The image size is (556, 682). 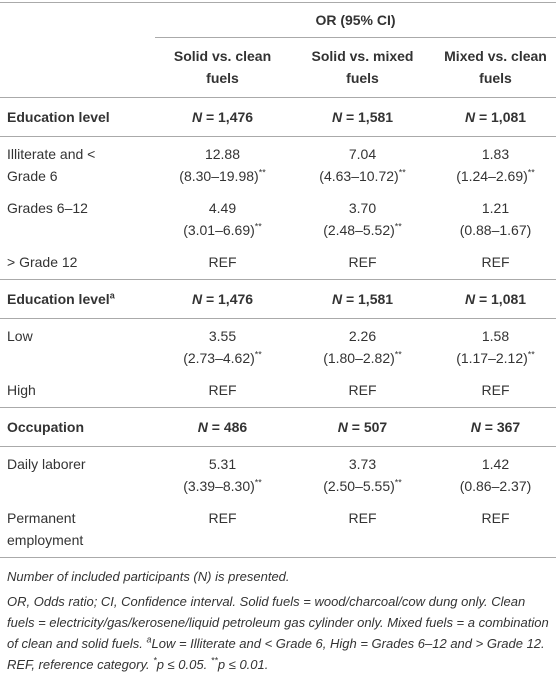 What do you see at coordinates (77, 474) in the screenshot?
I see `row-label-cell: Daily laborer` at bounding box center [77, 474].